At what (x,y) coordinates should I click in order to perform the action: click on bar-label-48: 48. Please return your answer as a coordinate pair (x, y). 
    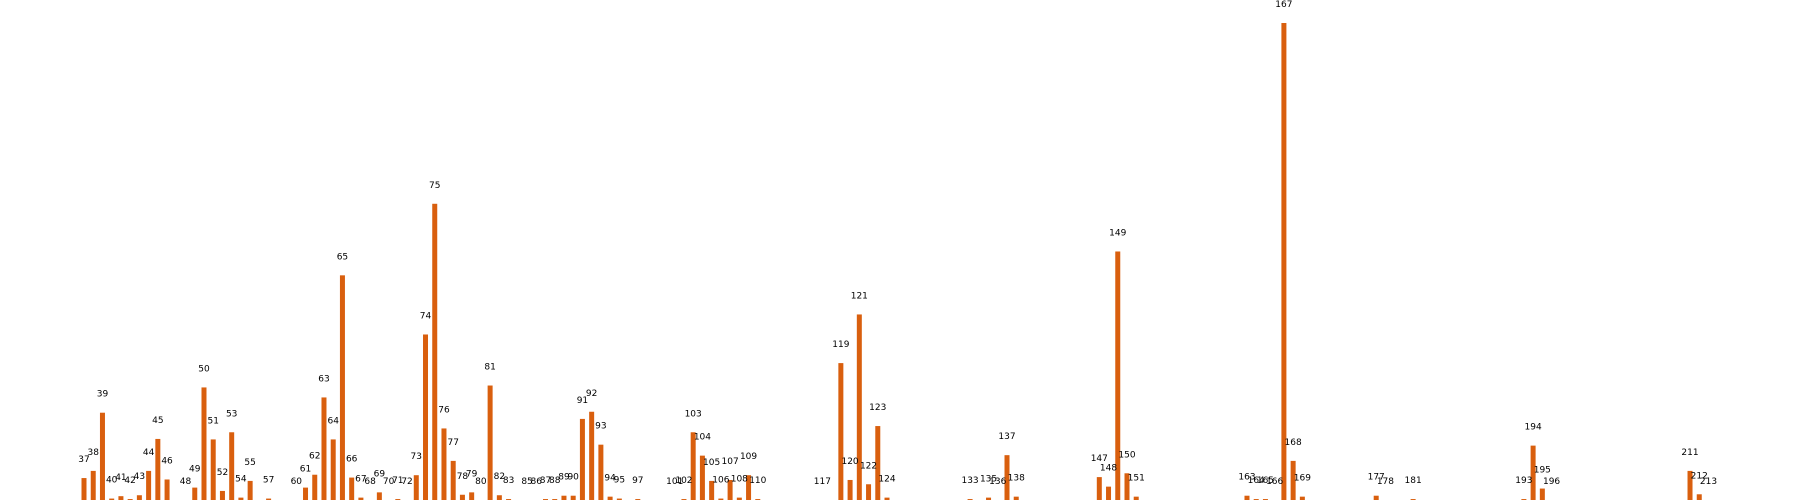
    Looking at the image, I should click on (186, 482).